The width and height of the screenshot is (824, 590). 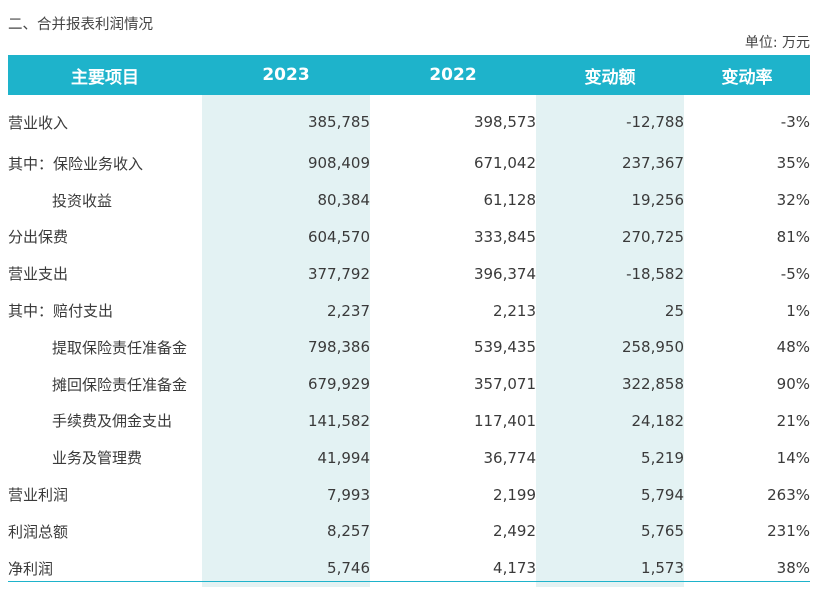 What do you see at coordinates (610, 531) in the screenshot?
I see `value-change: 5,765` at bounding box center [610, 531].